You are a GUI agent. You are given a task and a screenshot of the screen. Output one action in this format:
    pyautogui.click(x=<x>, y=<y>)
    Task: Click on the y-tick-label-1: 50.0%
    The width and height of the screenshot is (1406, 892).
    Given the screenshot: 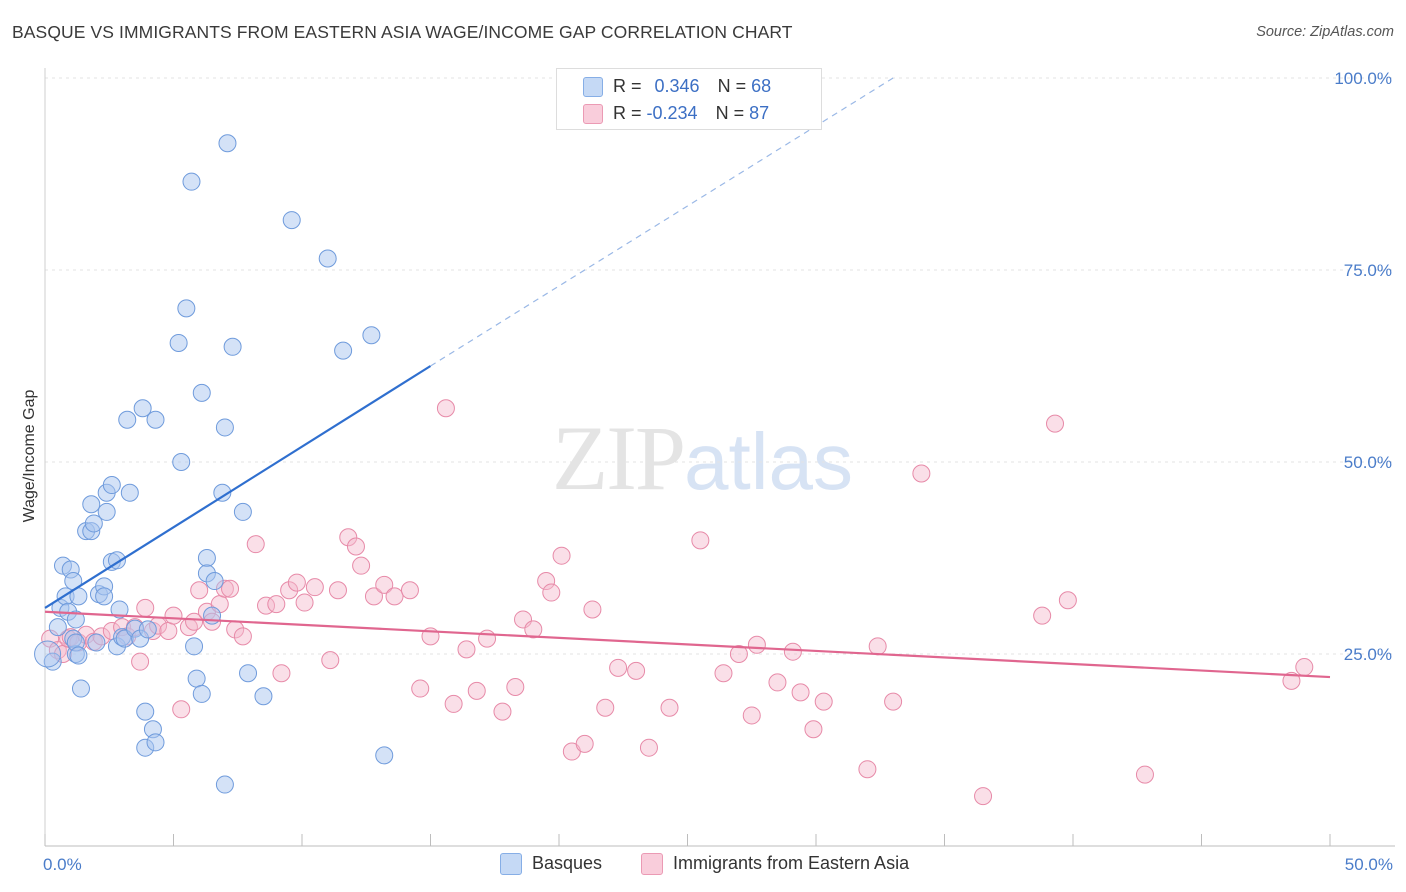 What is the action you would take?
    pyautogui.click(x=1368, y=462)
    